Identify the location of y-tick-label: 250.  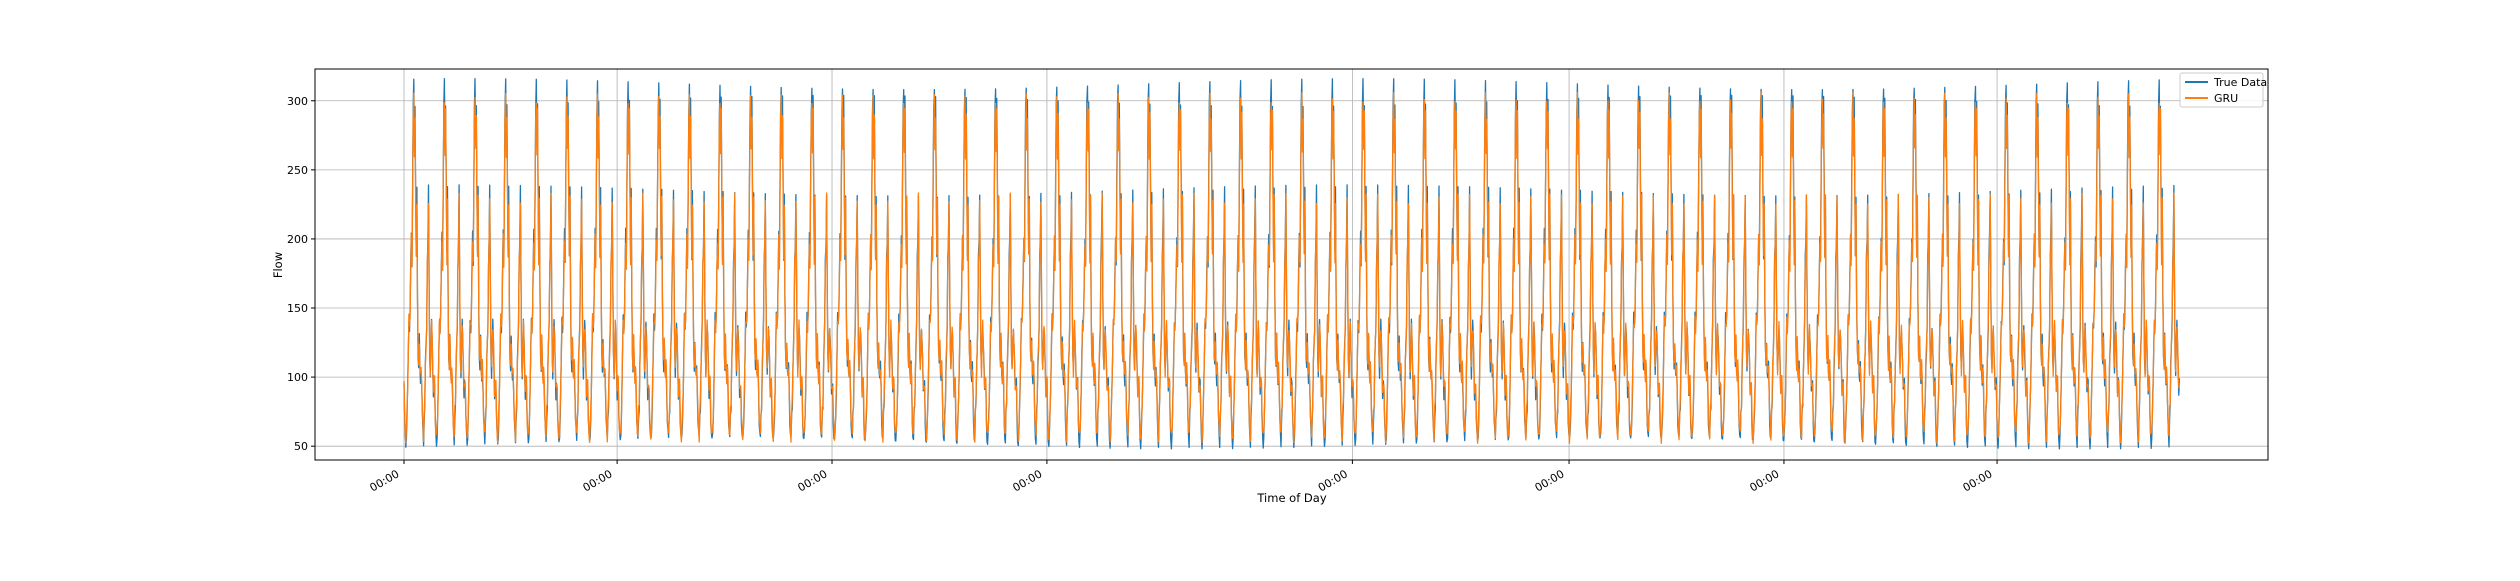
(297, 170).